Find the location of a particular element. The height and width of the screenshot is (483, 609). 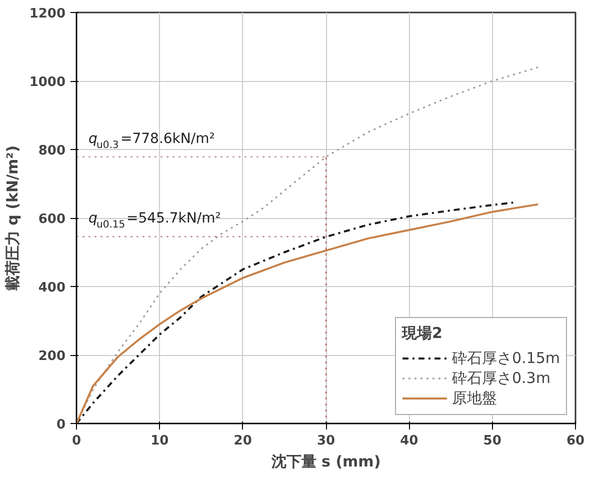

y-tick-label: 1200 is located at coordinates (47, 14).